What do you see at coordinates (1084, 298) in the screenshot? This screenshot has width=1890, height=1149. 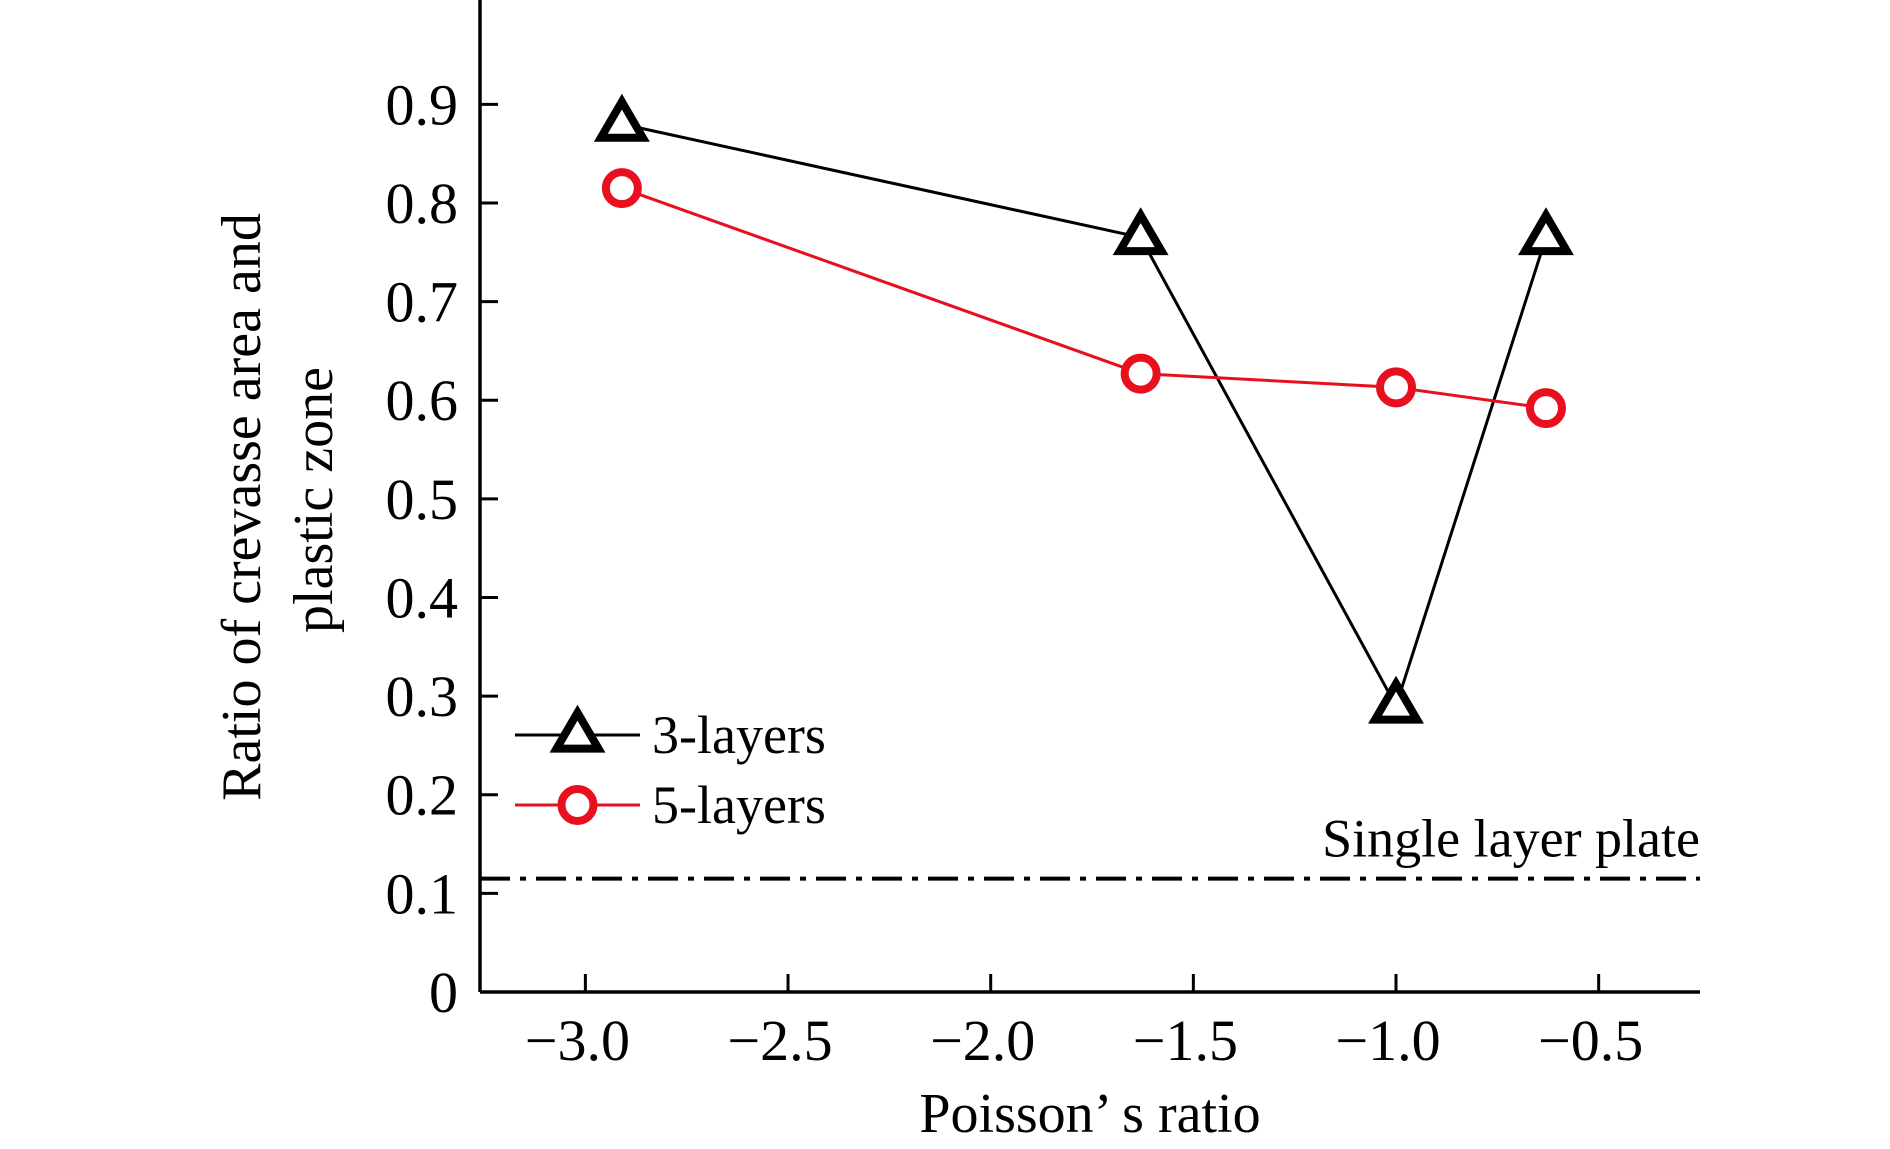 I see `series-5-layers` at bounding box center [1084, 298].